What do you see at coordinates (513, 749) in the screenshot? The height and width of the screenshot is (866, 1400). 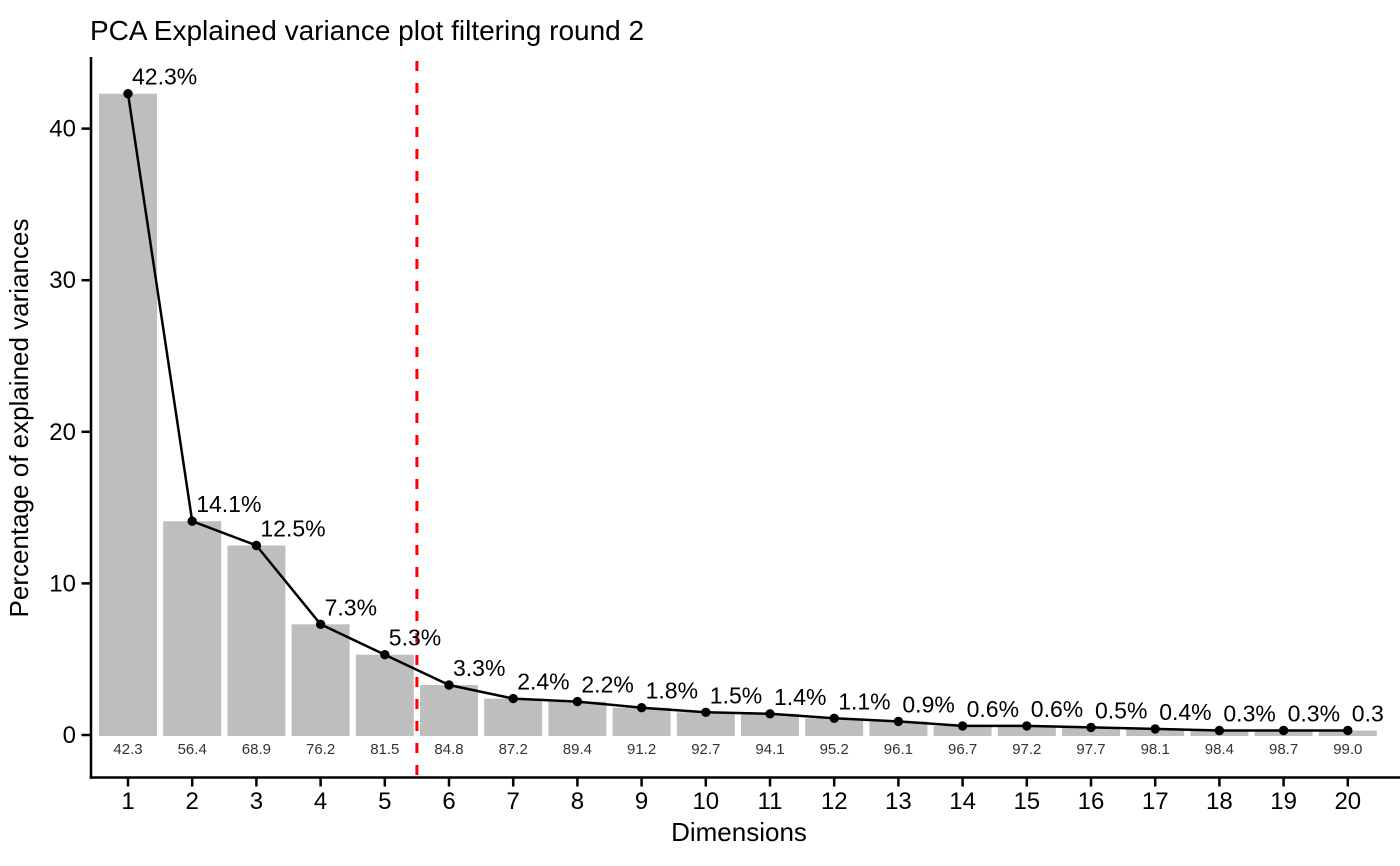 I see `cumulative-label: 87.2` at bounding box center [513, 749].